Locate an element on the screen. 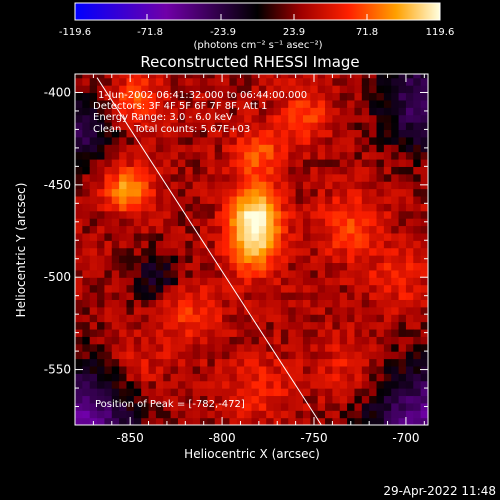 This screenshot has width=500, height=500. peak-position-label: Position of Peak = [-782,-472] is located at coordinates (170, 404).